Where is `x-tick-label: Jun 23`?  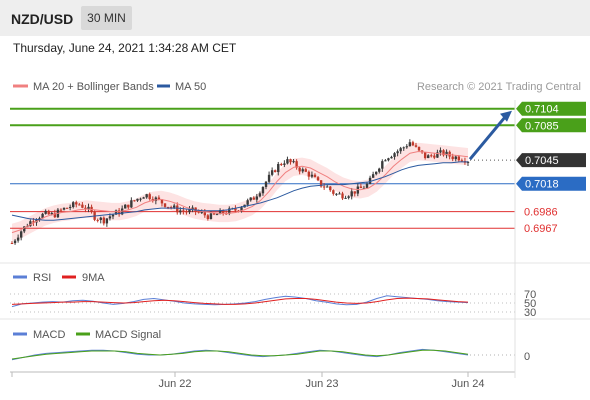 x-tick-label: Jun 23 is located at coordinates (321, 384).